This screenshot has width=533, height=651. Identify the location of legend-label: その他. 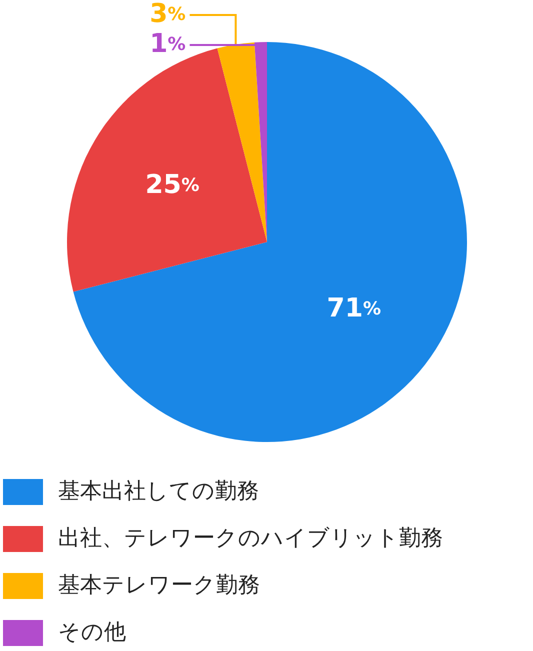
(92, 633).